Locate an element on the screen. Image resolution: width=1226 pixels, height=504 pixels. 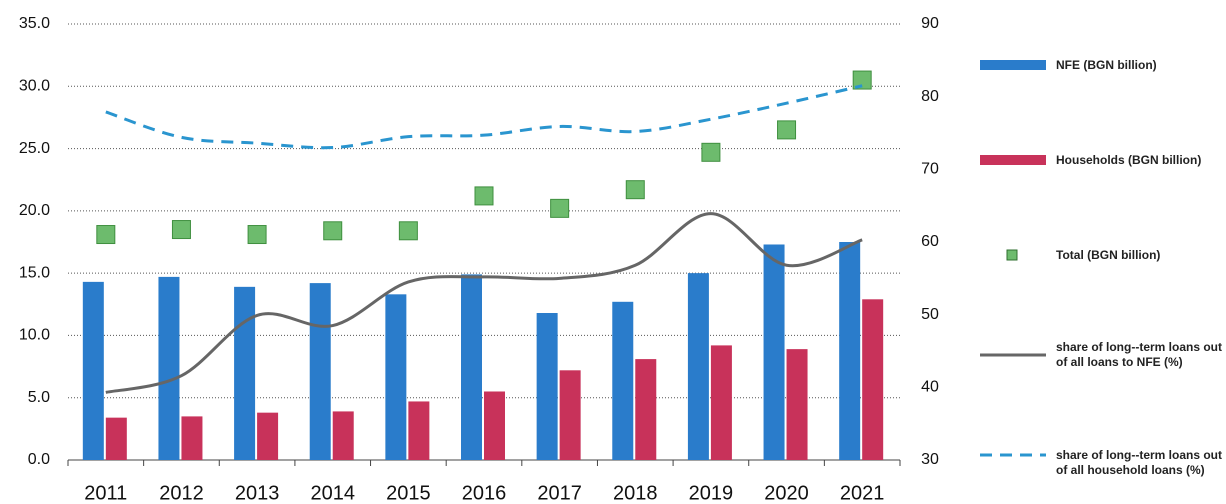
y2-tick-label: 30 is located at coordinates (930, 459).